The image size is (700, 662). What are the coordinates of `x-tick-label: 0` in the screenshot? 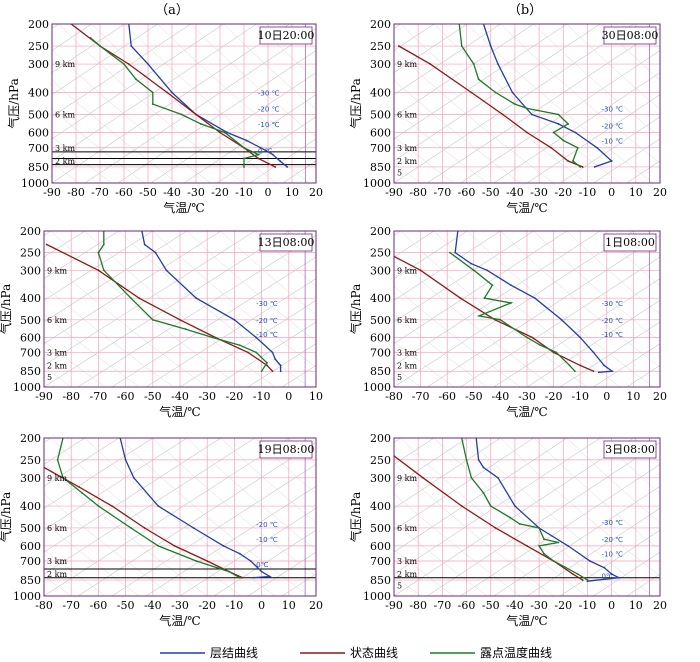 It's located at (261, 605).